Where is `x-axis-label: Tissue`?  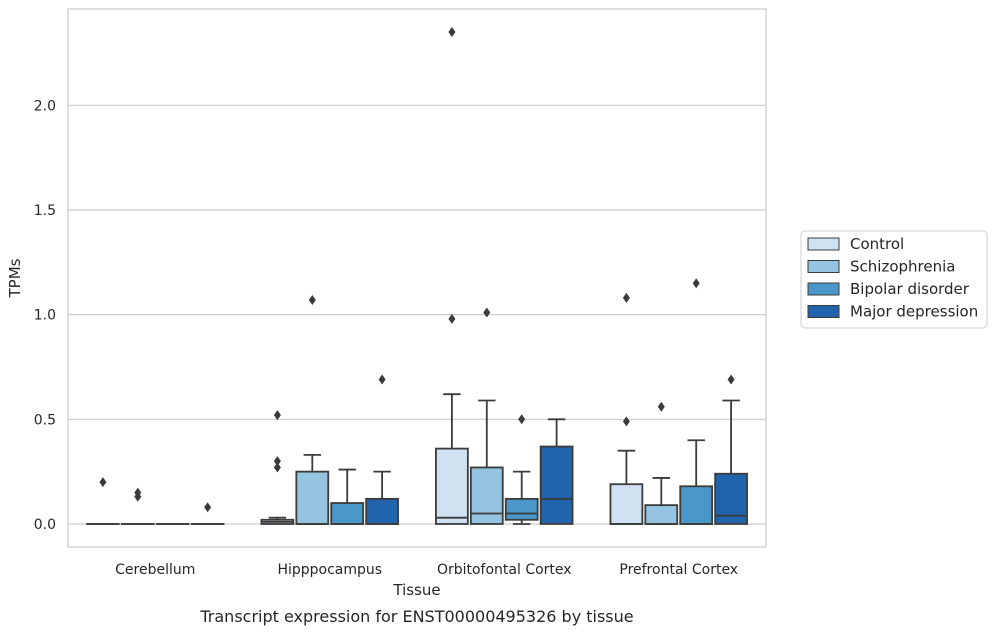 x-axis-label: Tissue is located at coordinates (416, 590).